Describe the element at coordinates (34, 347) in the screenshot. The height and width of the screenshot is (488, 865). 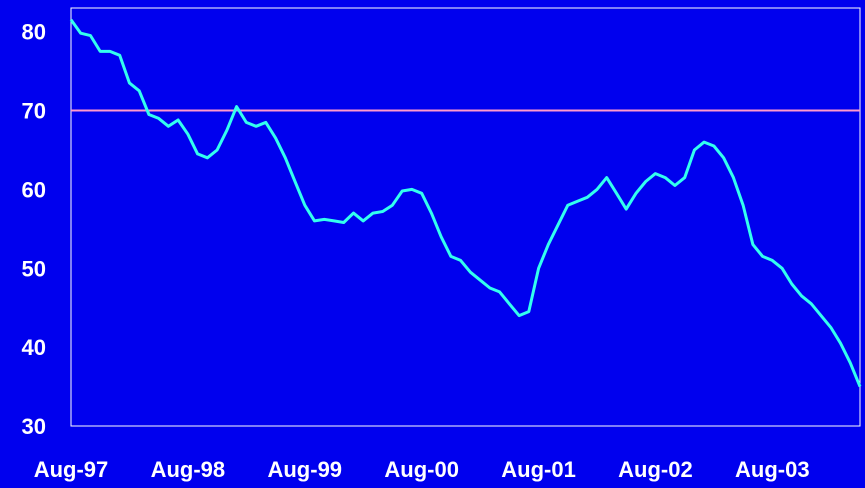
I see `y-tick-label: 40` at that location.